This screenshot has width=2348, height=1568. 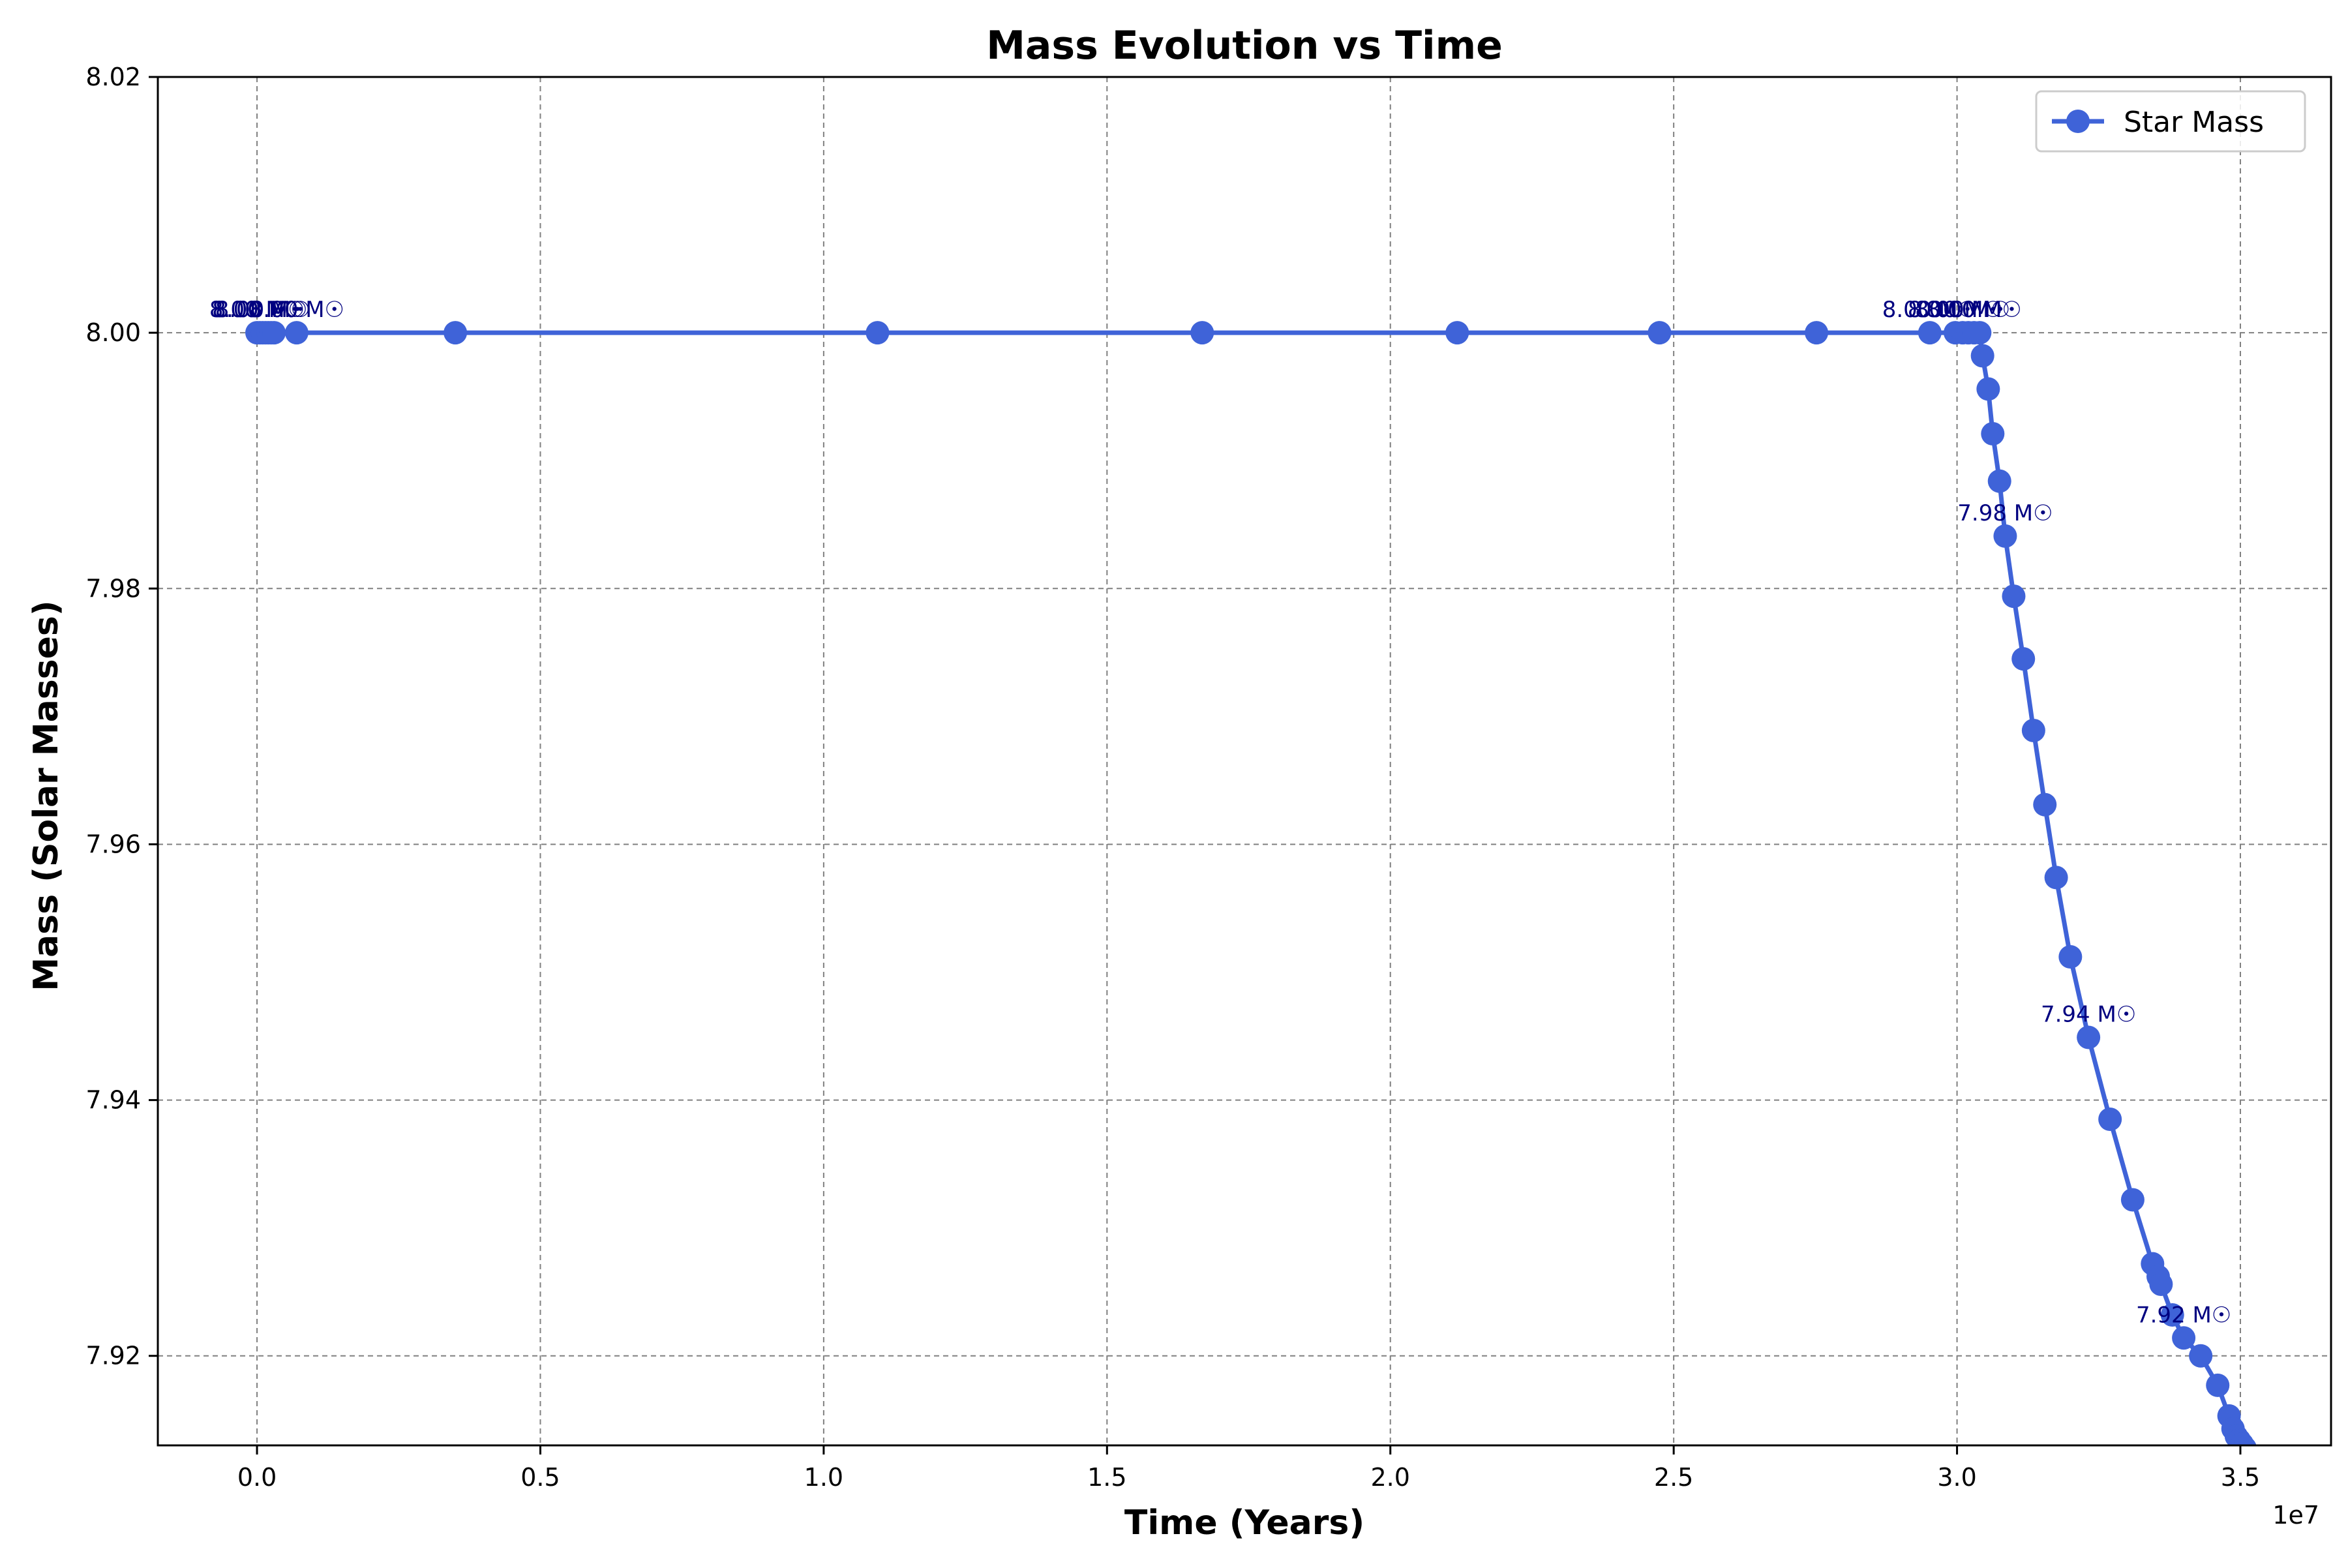 I want to click on legend-label: Star Mass, so click(x=2194, y=122).